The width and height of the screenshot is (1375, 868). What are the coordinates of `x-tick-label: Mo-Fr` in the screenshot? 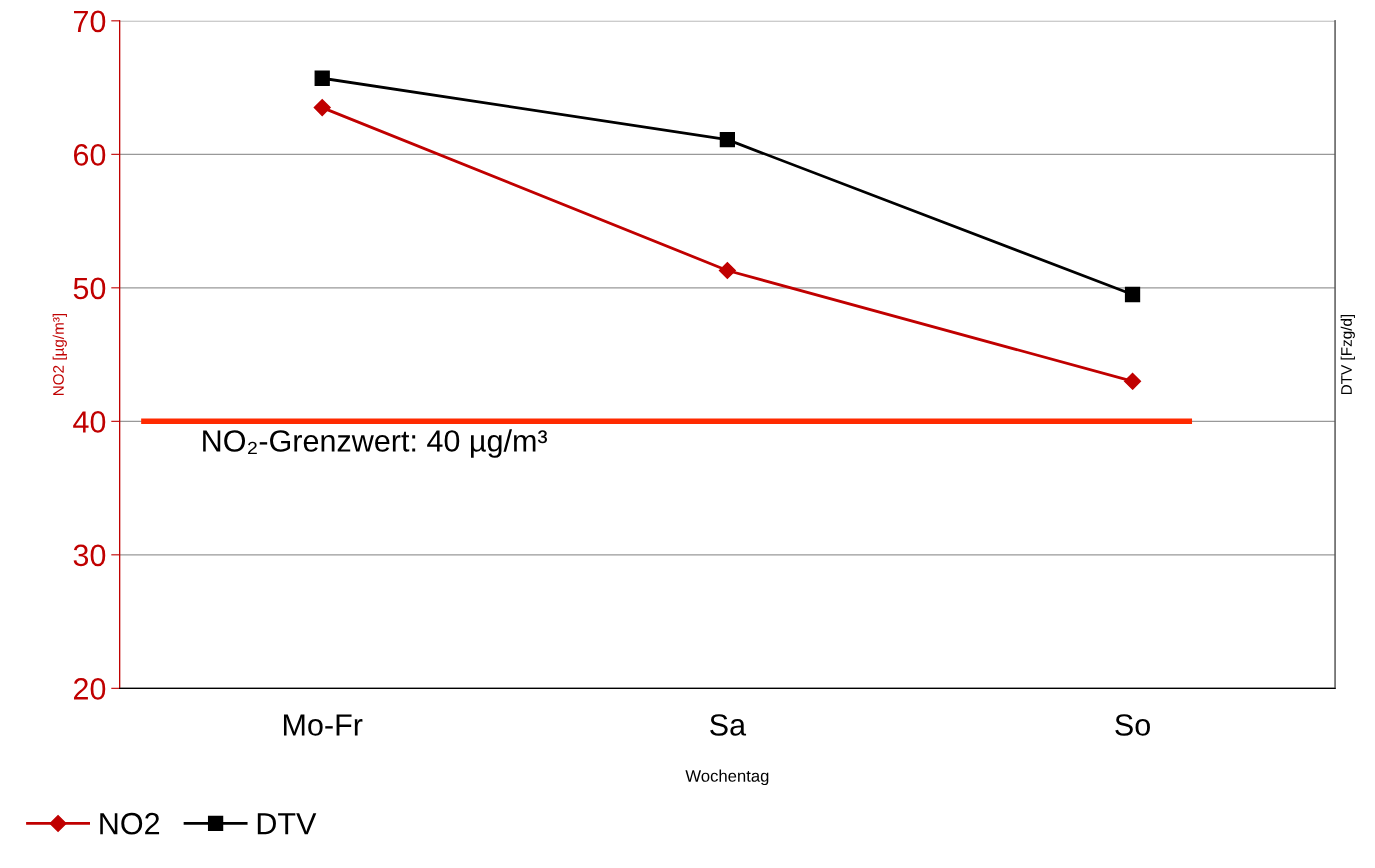 It's located at (323, 725).